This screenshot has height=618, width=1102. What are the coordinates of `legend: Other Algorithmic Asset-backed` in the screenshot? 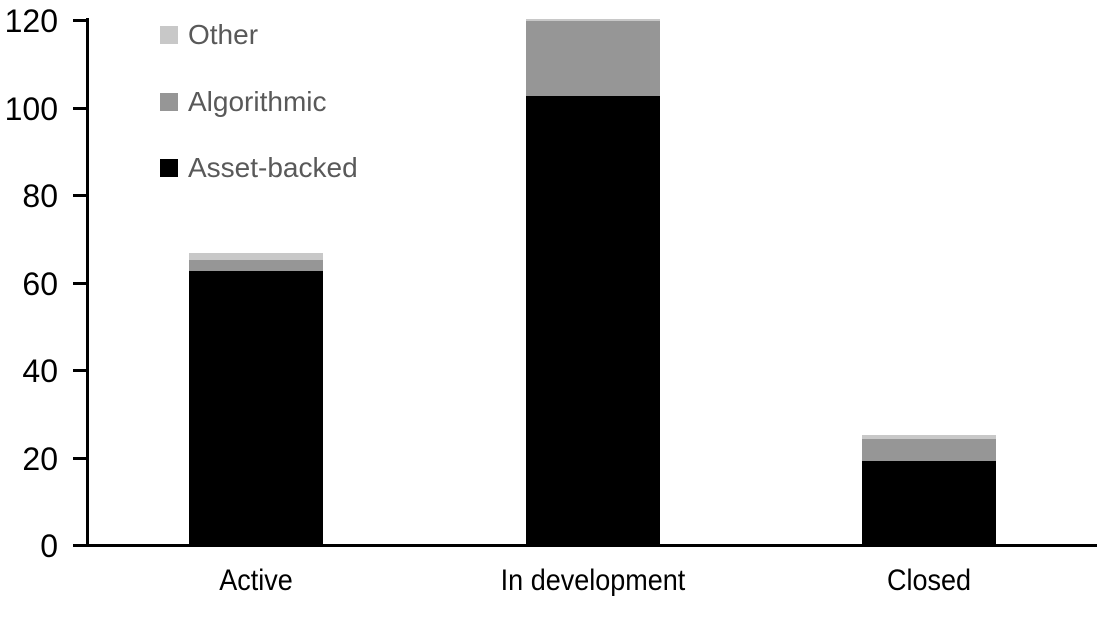 It's located at (310, 102).